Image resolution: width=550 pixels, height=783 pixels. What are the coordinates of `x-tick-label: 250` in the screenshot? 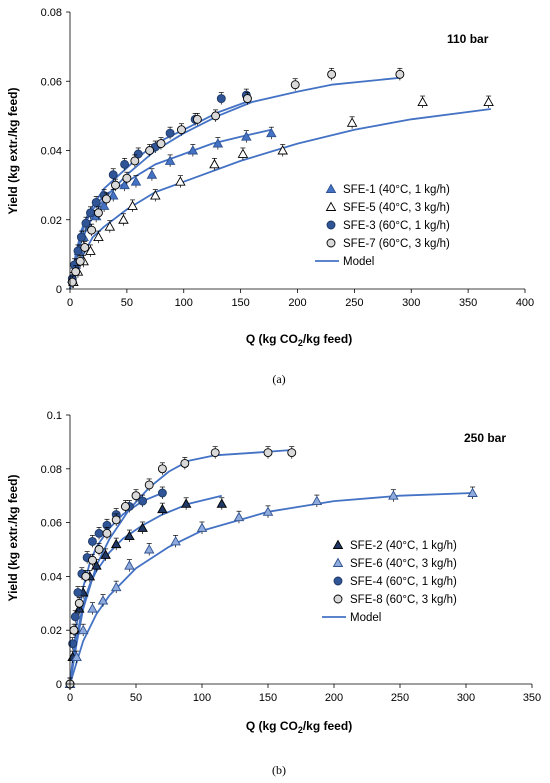 It's located at (354, 303).